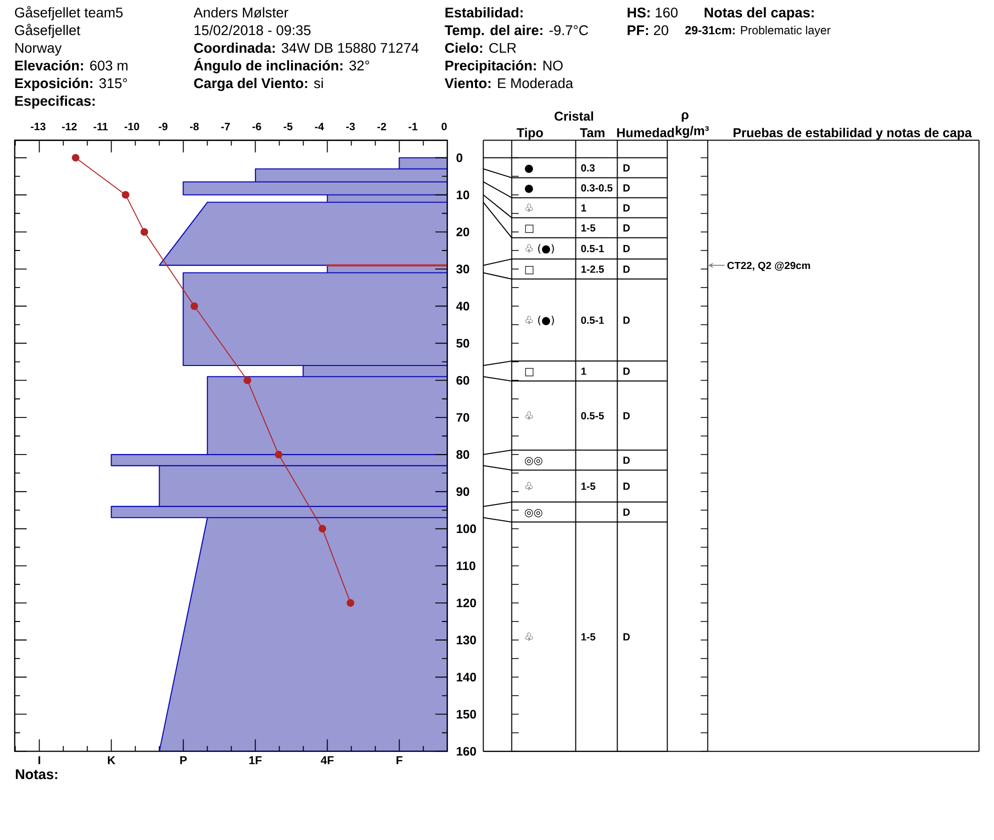 This screenshot has height=840, width=994. Describe the element at coordinates (38, 126) in the screenshot. I see `x-tick-label: -13` at that location.